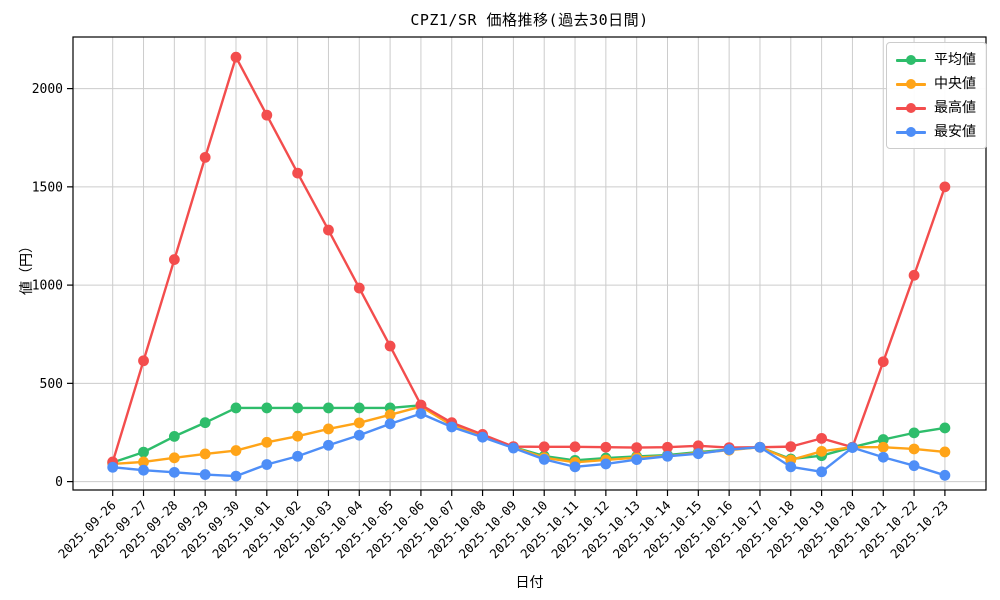 Image resolution: width=1000 pixels, height=600 pixels. Describe the element at coordinates (529, 583) in the screenshot. I see `x-axis-label: 日付` at that location.